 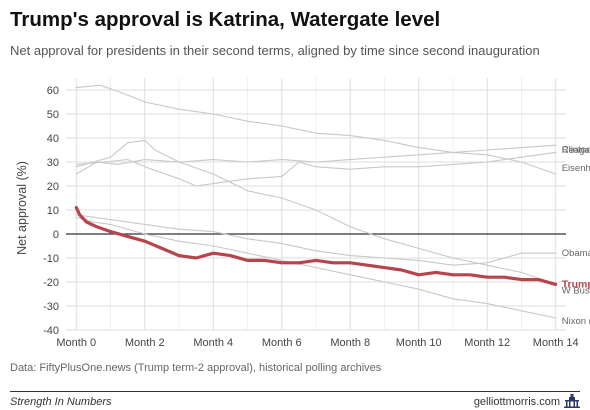 What do you see at coordinates (213, 343) in the screenshot?
I see `x-tick-label: Month 4` at bounding box center [213, 343].